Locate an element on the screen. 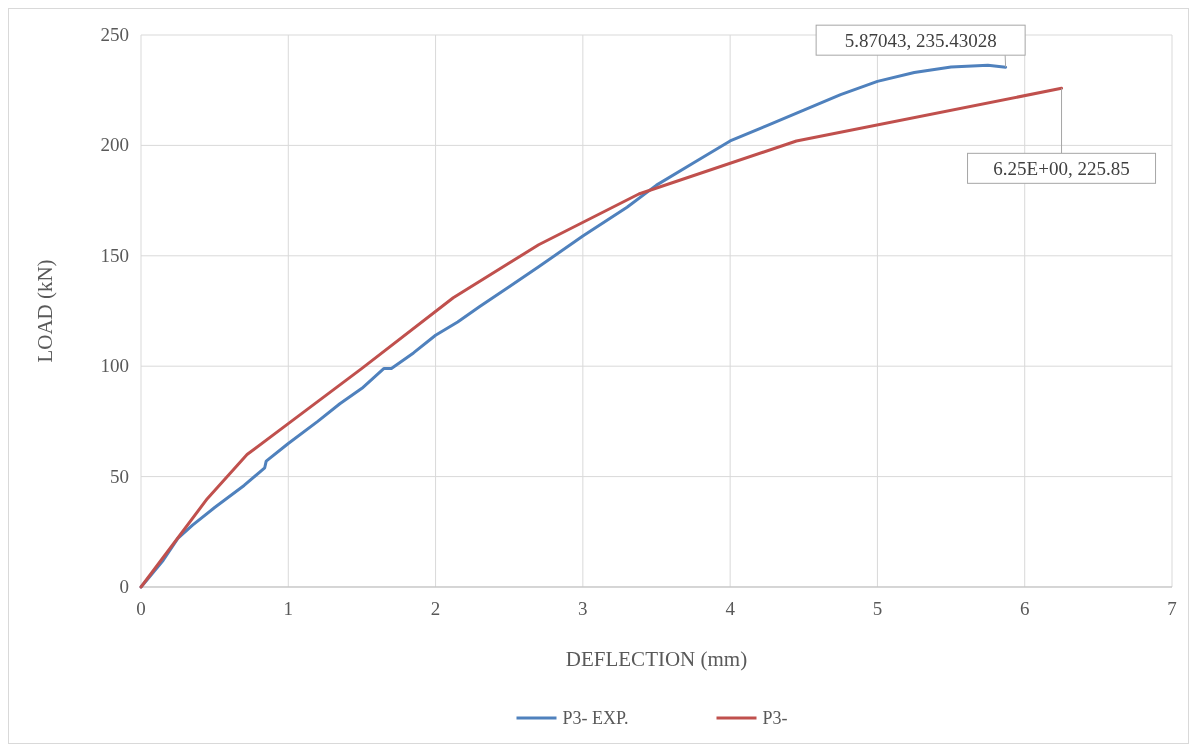 Image resolution: width=1197 pixels, height=752 pixels. x-tick-label: 2 is located at coordinates (435, 608).